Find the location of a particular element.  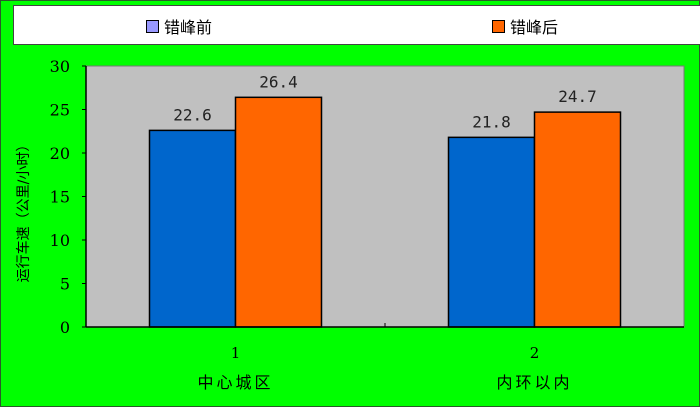

x-tick-label: 1 is located at coordinates (236, 353).